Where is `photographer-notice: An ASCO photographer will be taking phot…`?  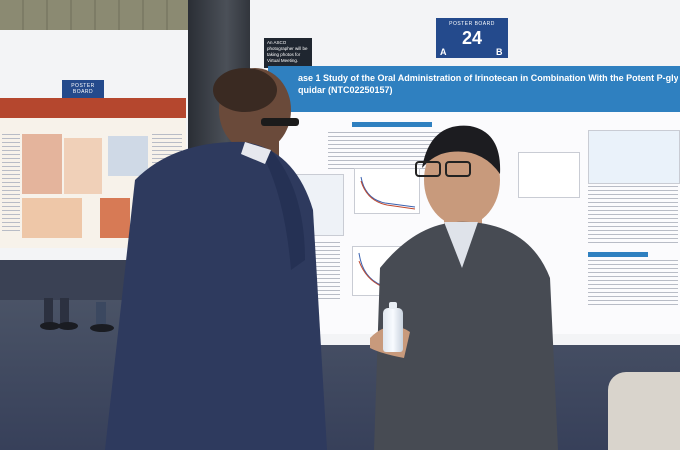 photographer-notice: An ASCO photographer will be taking phot… is located at coordinates (288, 53).